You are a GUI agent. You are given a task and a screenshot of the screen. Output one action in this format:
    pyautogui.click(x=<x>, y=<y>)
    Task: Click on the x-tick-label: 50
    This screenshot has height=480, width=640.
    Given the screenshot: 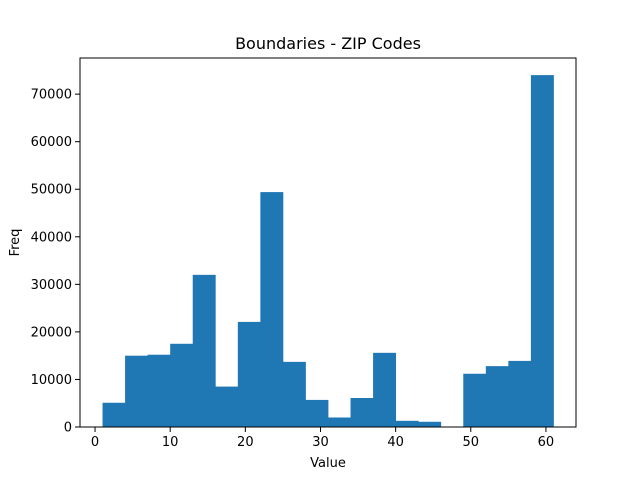 What is the action you would take?
    pyautogui.click(x=471, y=442)
    